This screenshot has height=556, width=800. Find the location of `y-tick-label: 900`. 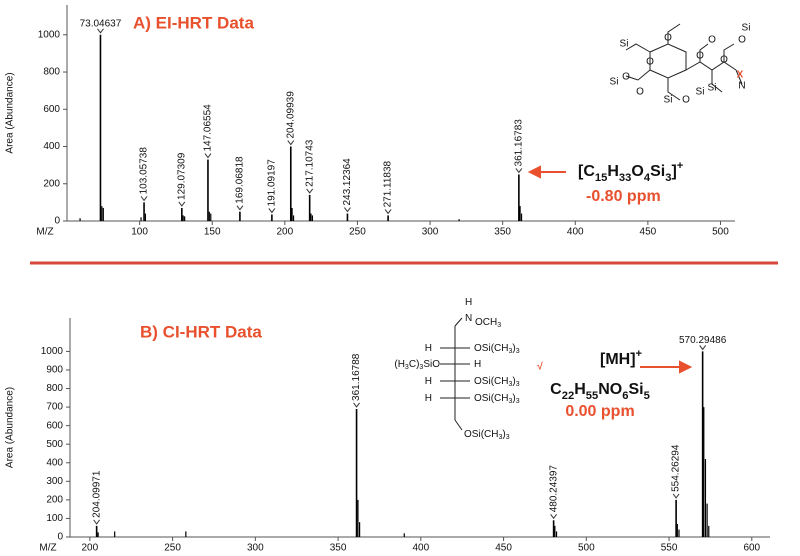

y-tick-label: 900 is located at coordinates (54, 370).